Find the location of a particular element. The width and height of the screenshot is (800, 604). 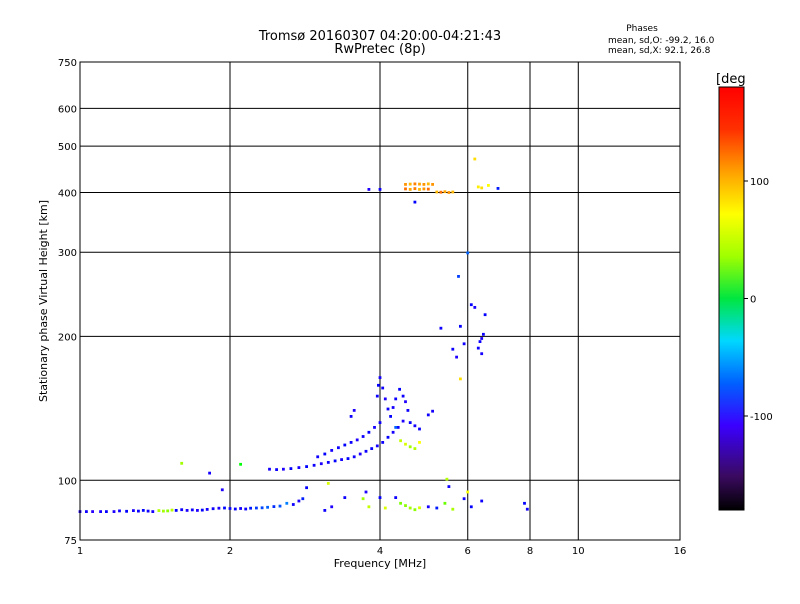

y-tick-label: 300 is located at coordinates (67, 253).